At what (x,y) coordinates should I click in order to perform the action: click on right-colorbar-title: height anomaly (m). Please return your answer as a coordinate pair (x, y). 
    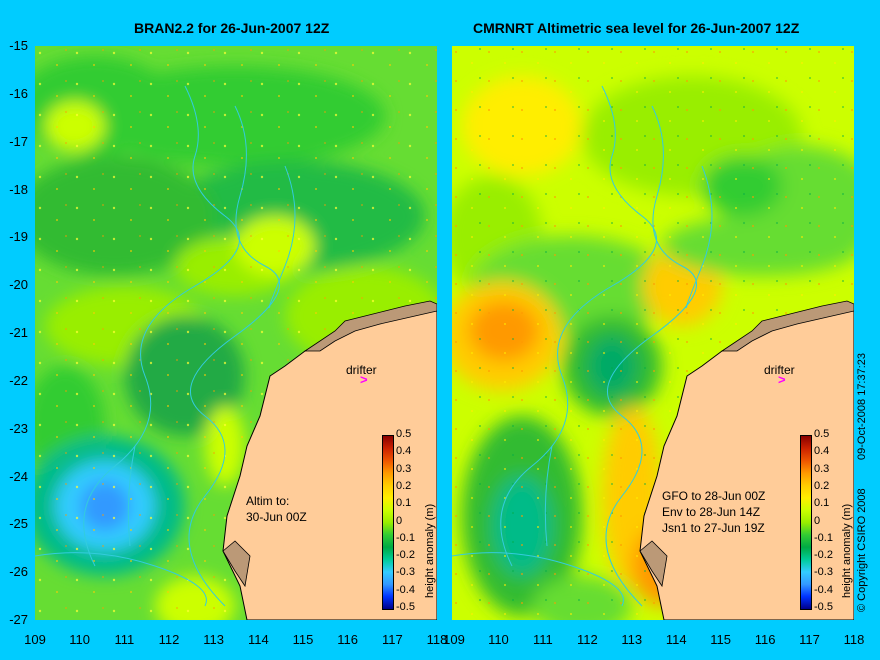
    Looking at the image, I should click on (847, 550).